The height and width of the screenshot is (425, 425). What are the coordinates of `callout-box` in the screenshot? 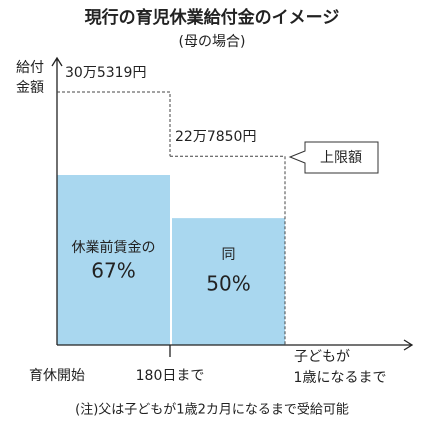 It's located at (333, 157).